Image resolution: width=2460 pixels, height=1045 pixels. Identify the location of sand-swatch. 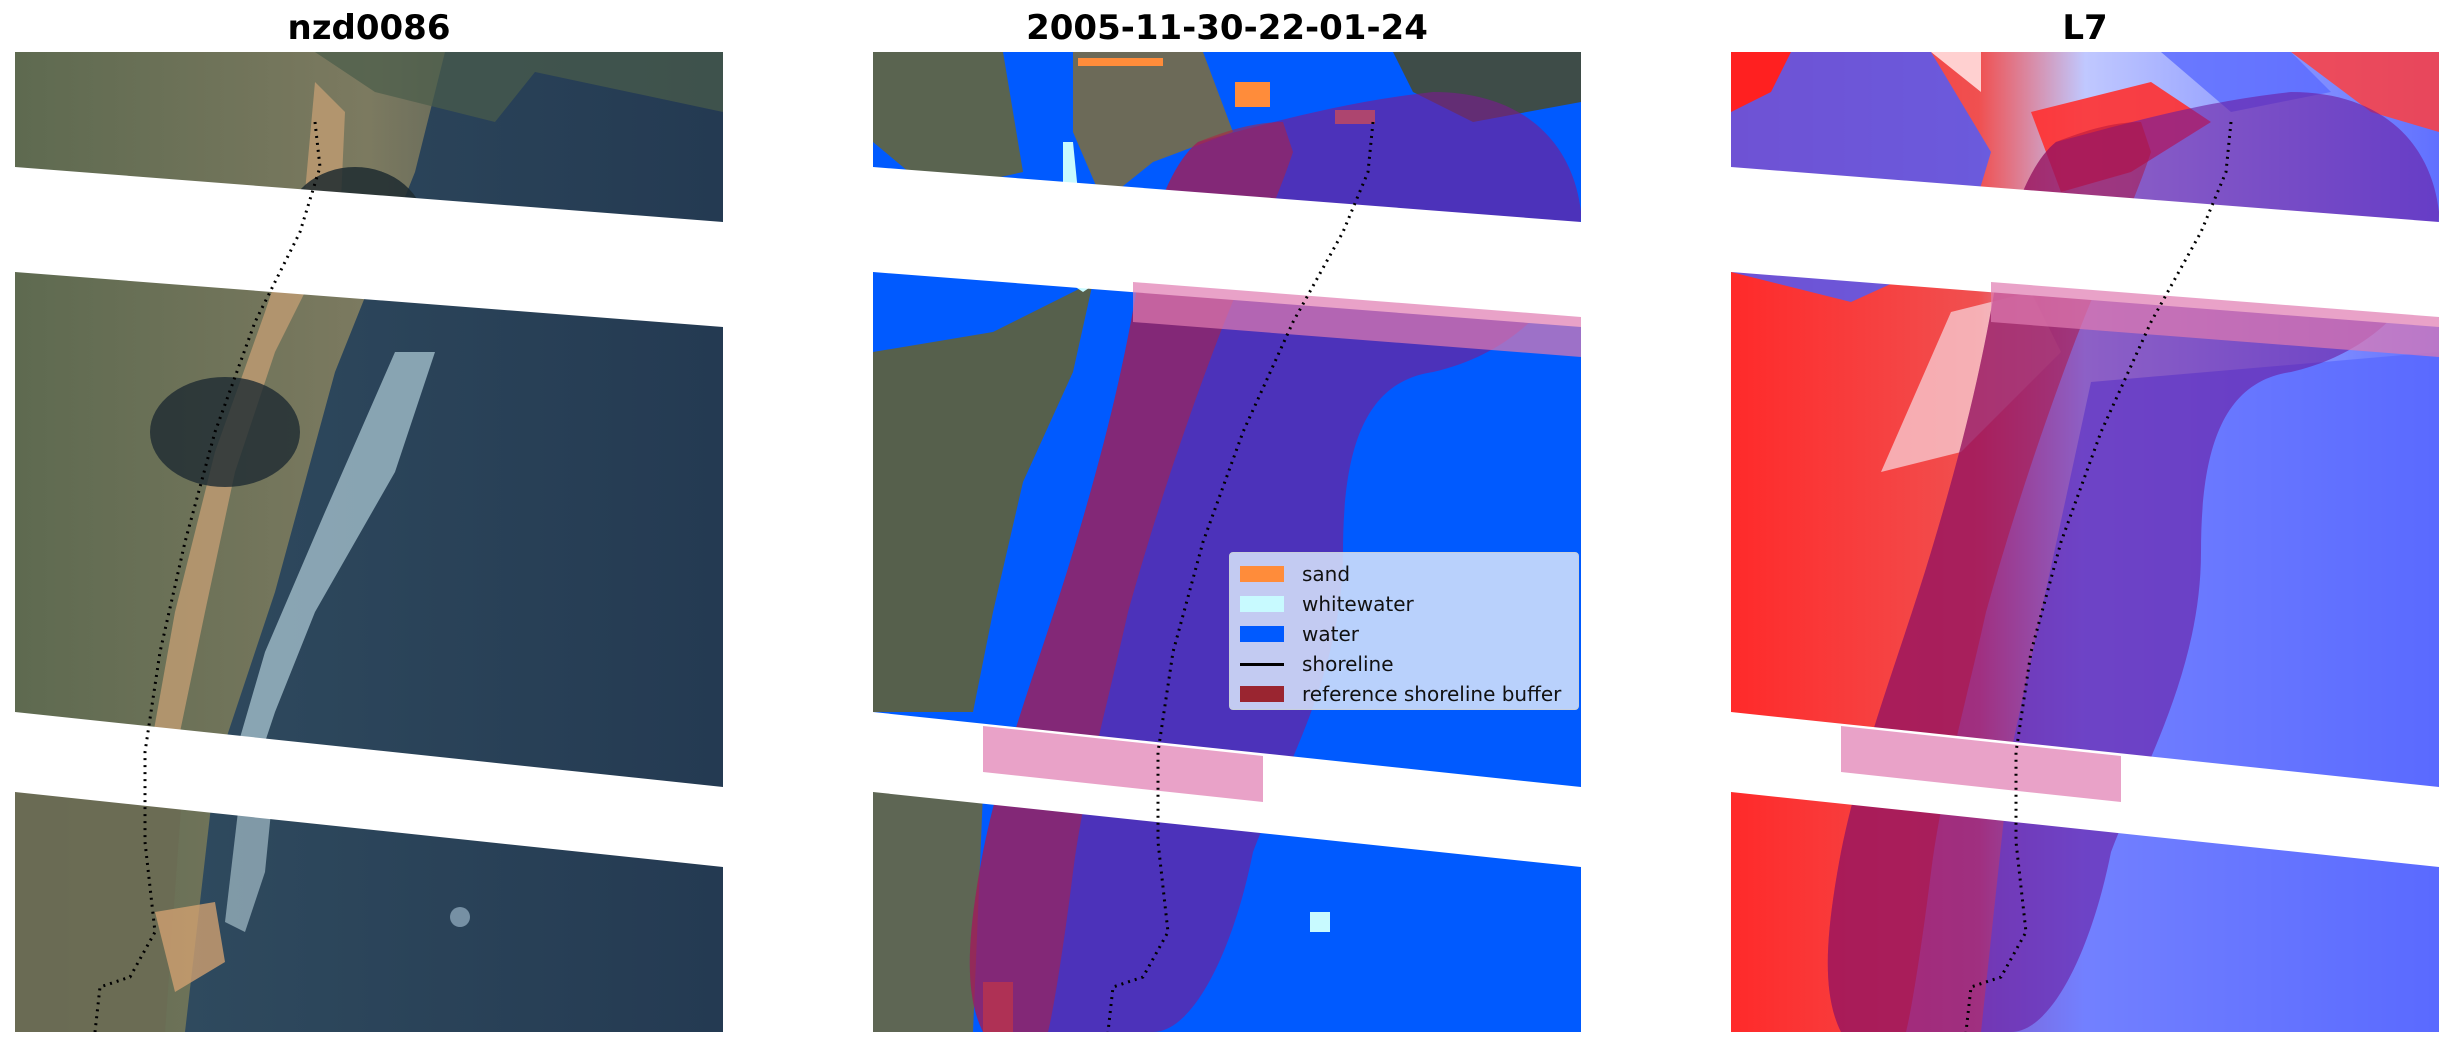
(1262, 574).